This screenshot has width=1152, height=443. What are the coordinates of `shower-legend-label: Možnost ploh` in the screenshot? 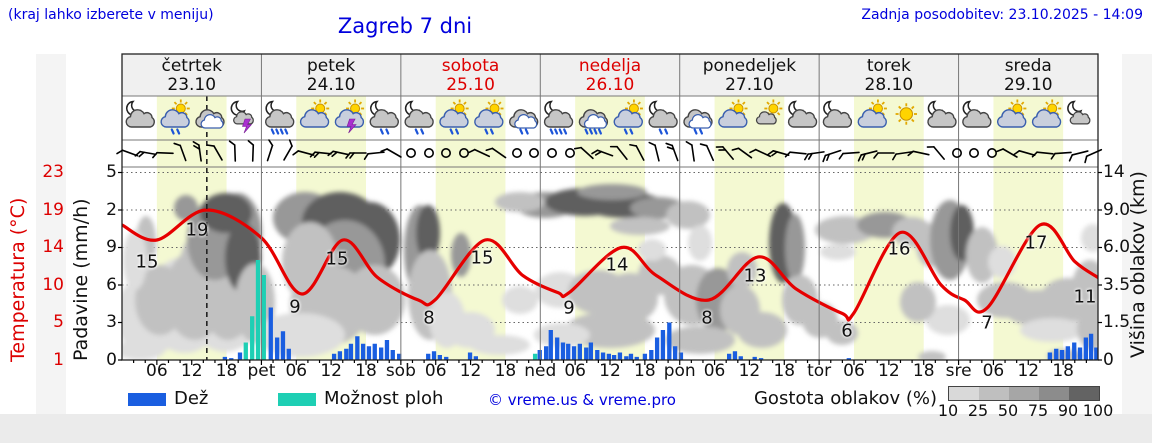 It's located at (384, 398).